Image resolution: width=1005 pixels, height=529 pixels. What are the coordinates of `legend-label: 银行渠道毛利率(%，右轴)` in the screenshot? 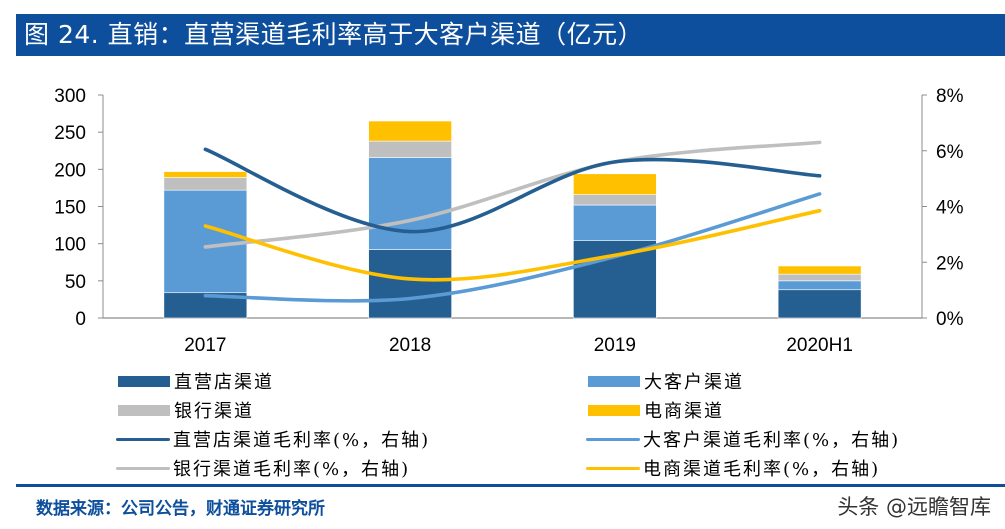 It's located at (292, 469).